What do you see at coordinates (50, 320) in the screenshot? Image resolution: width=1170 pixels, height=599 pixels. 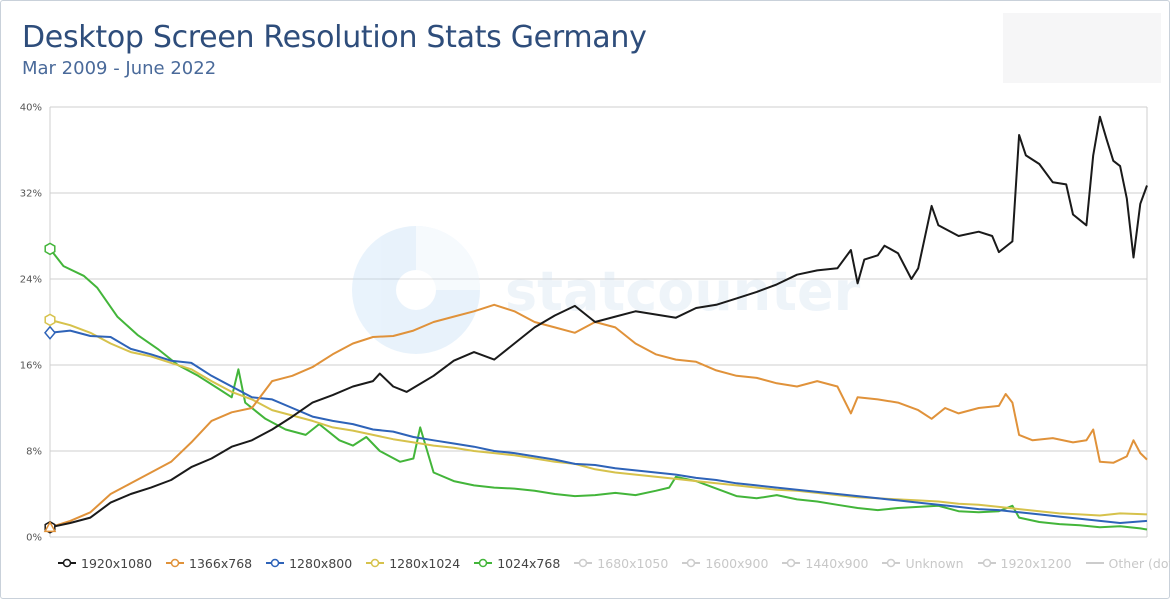 I see `series-start-marker-1280x1024` at bounding box center [50, 320].